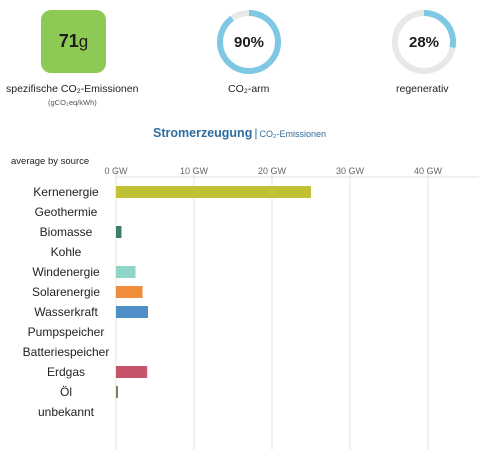 Image resolution: width=479 pixels, height=450 pixels. I want to click on low-carbon-label: CO₂-arm, so click(249, 89).